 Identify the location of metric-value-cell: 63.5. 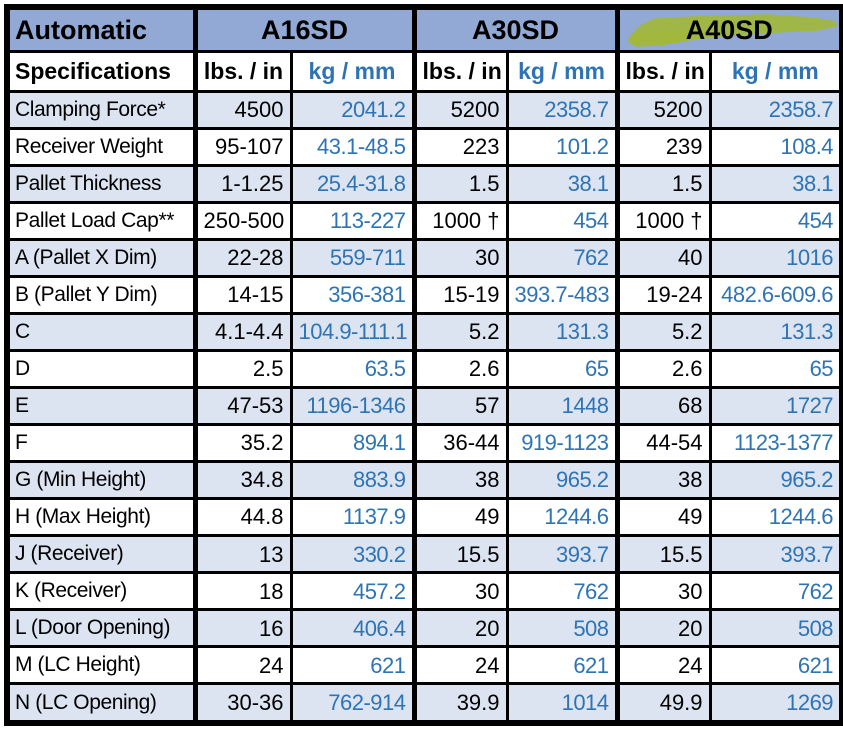
(352, 368).